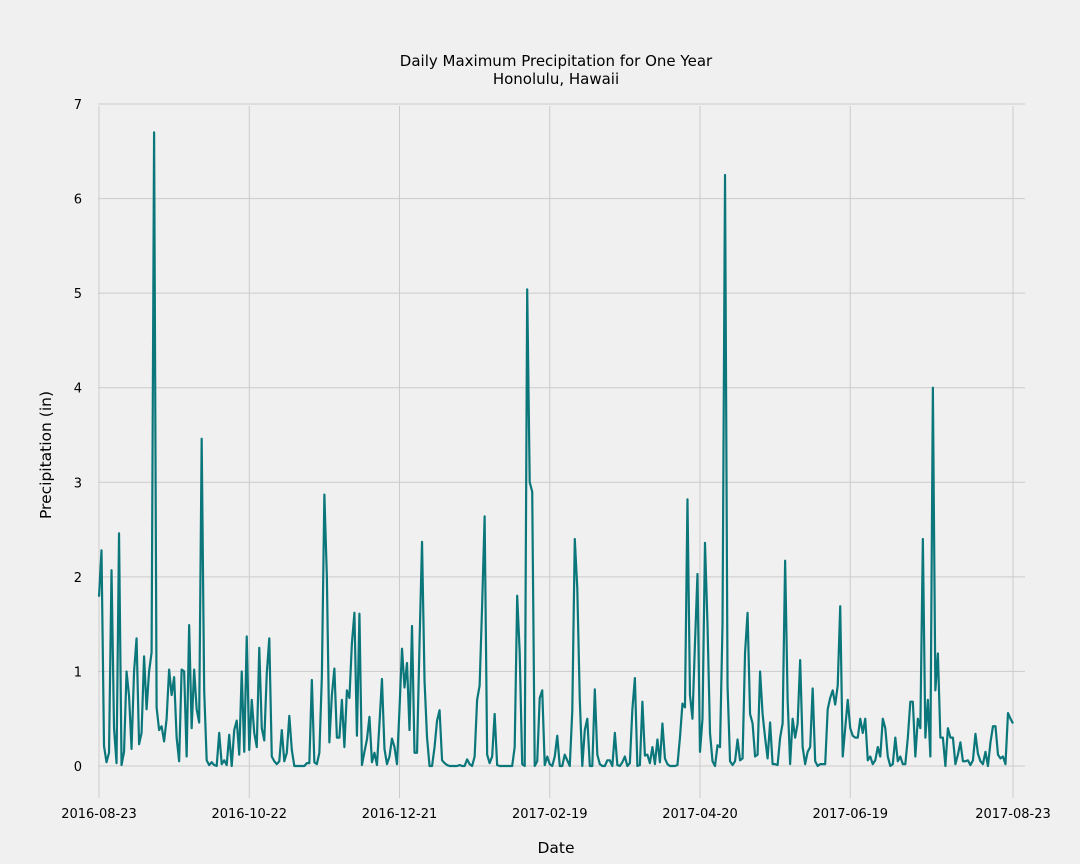 The height and width of the screenshot is (864, 1080). I want to click on y-tick-labels: 0 1 2 3 4 5 6 7, so click(78, 436).